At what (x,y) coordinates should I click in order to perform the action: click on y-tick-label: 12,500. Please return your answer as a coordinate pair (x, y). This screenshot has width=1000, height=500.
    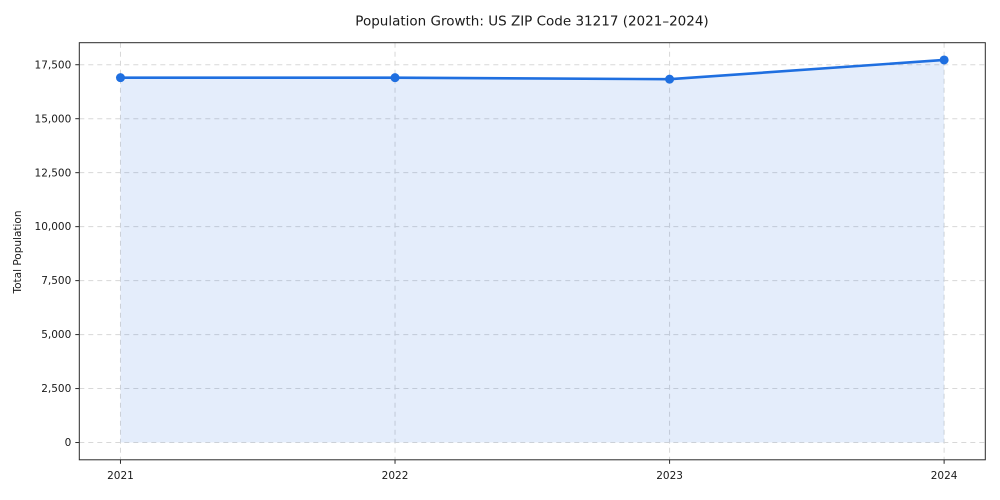
    Looking at the image, I should click on (53, 173).